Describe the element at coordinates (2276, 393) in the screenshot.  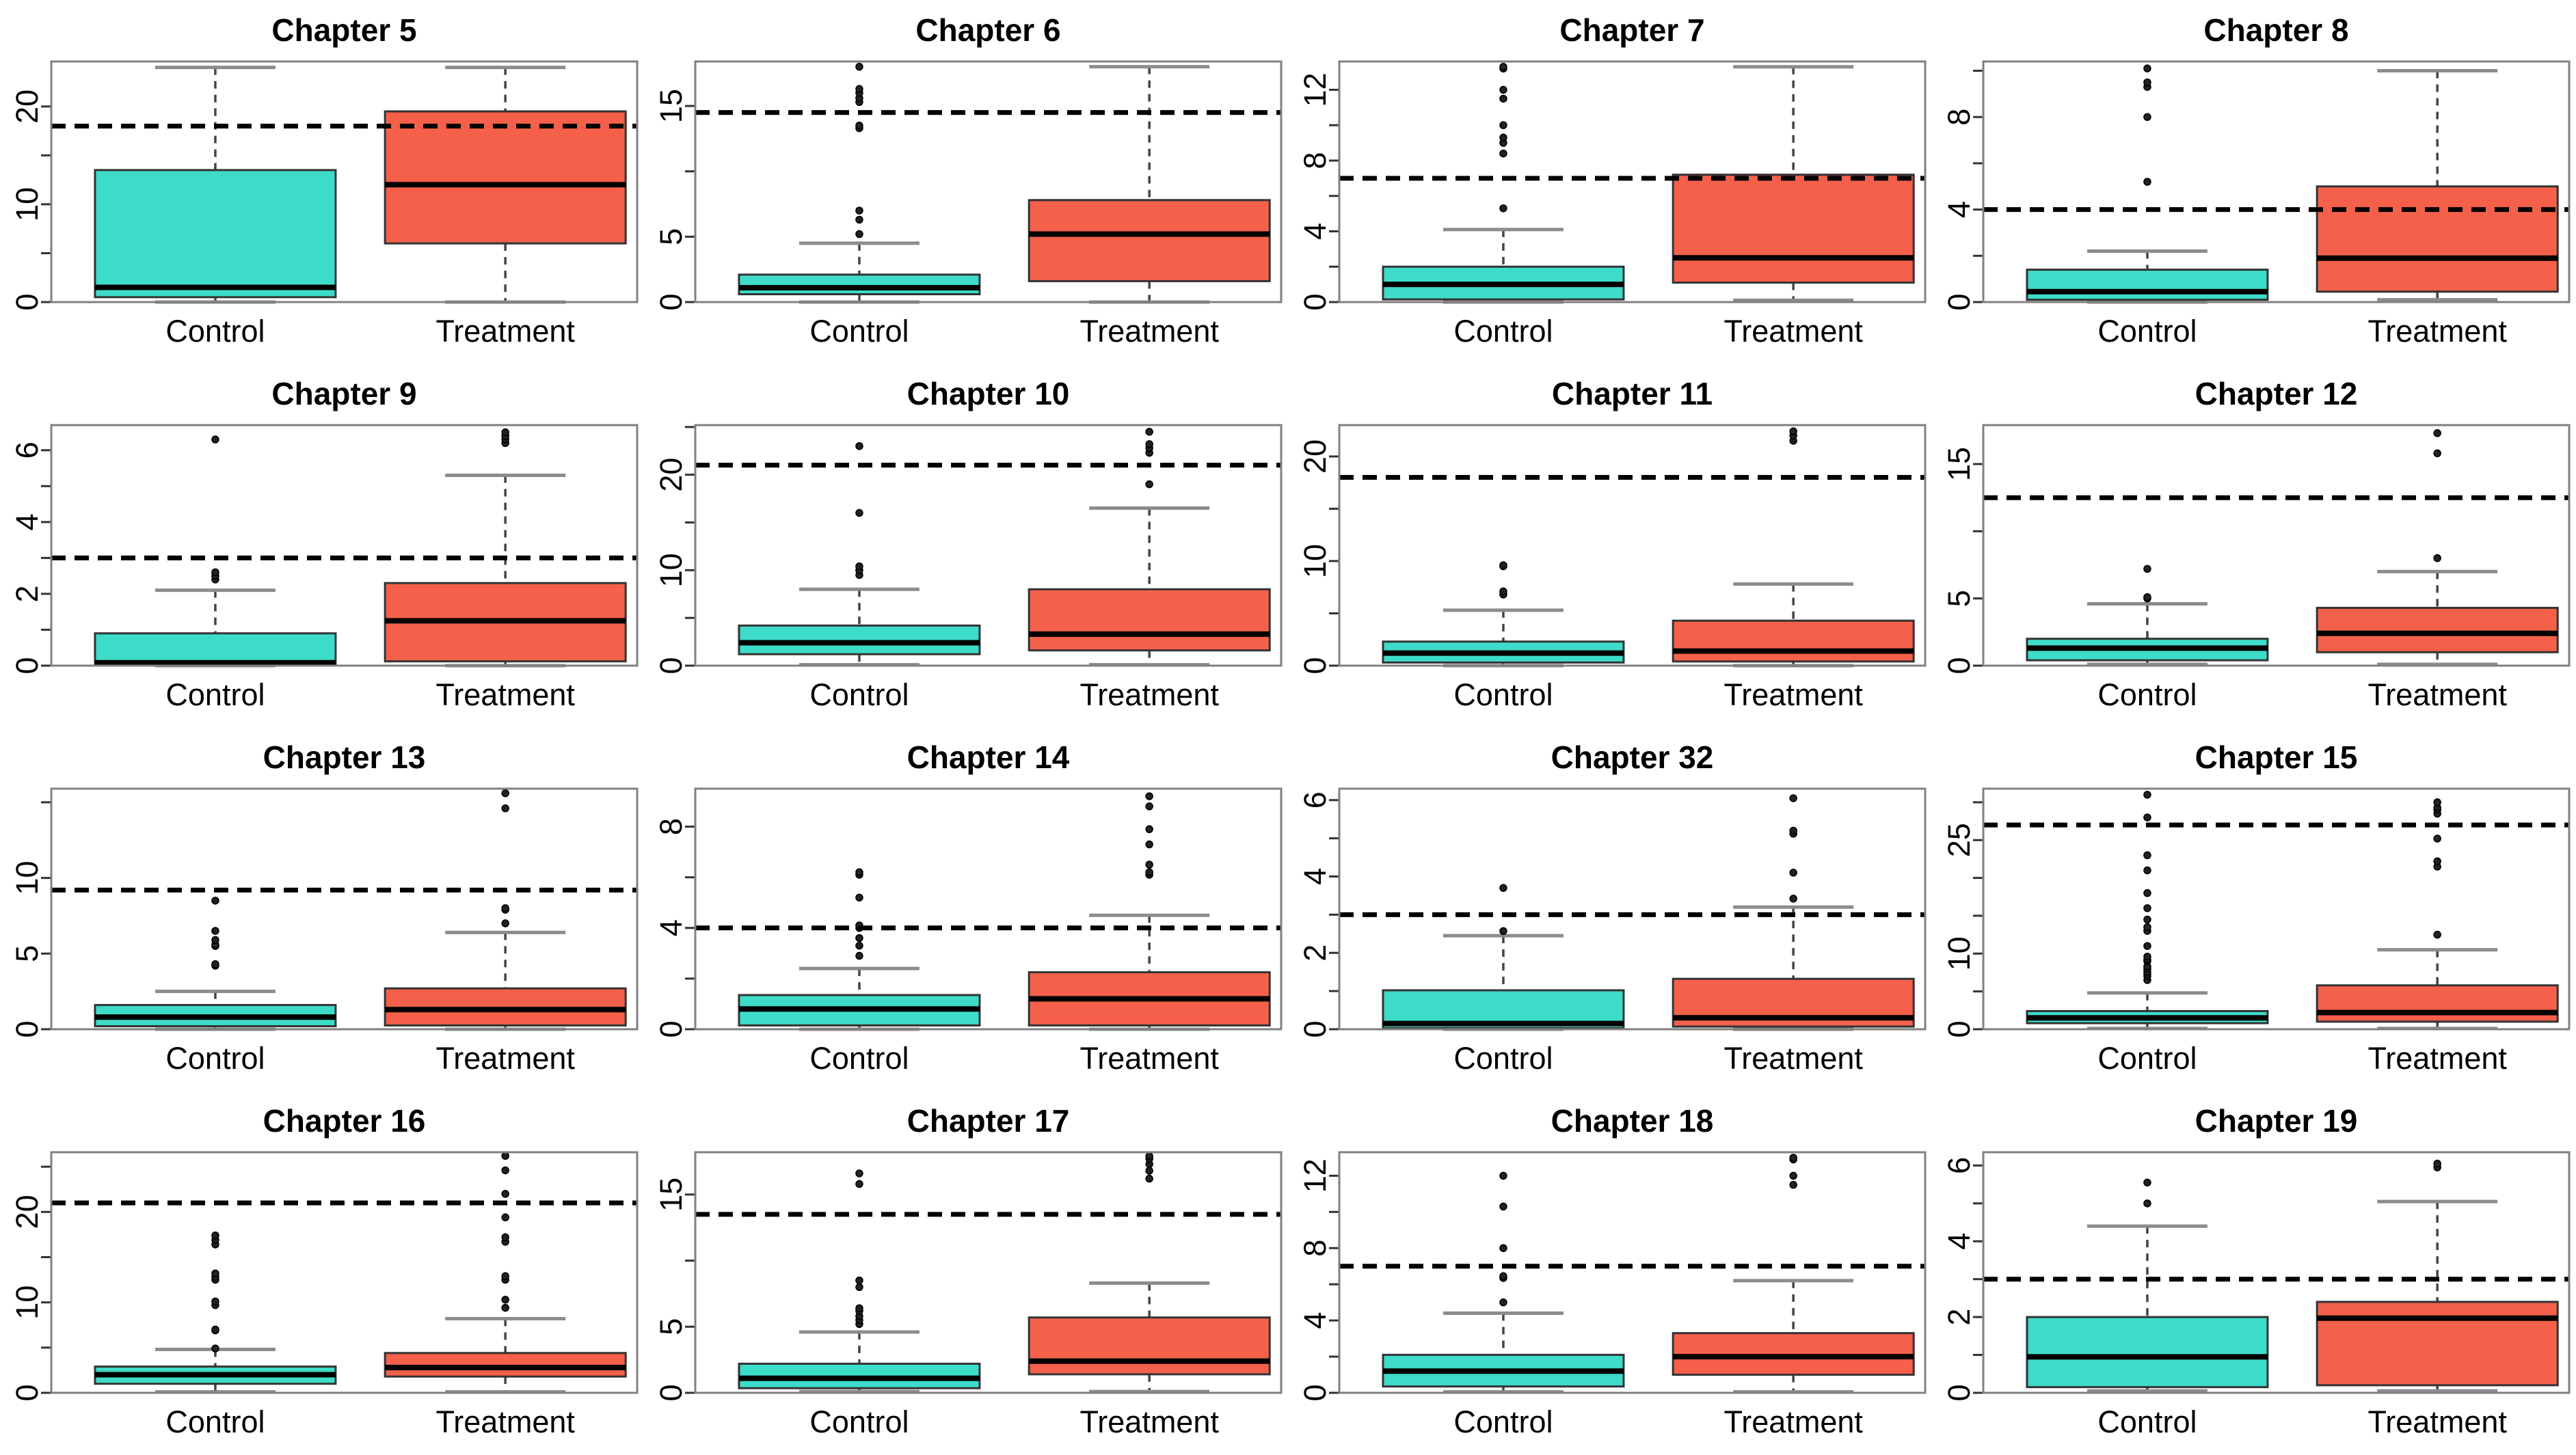
I see `panel-title: Chapter 12` at that location.